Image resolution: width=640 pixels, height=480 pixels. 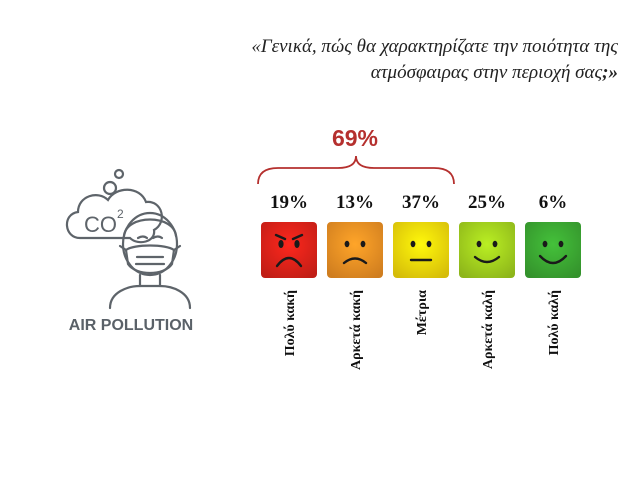 What do you see at coordinates (290, 323) in the screenshot?
I see `category-label: Πολύ κακή` at bounding box center [290, 323].